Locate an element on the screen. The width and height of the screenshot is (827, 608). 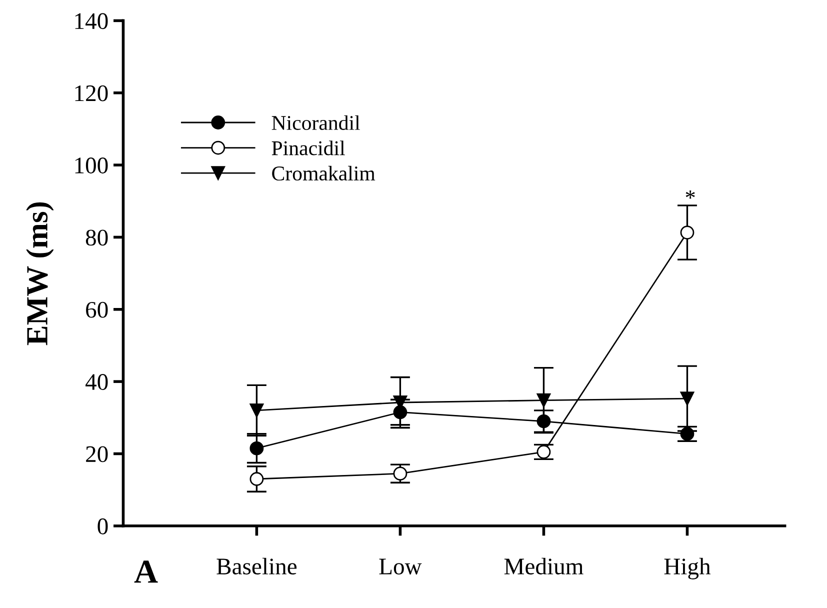
x-tick-label: Baseline is located at coordinates (256, 566).